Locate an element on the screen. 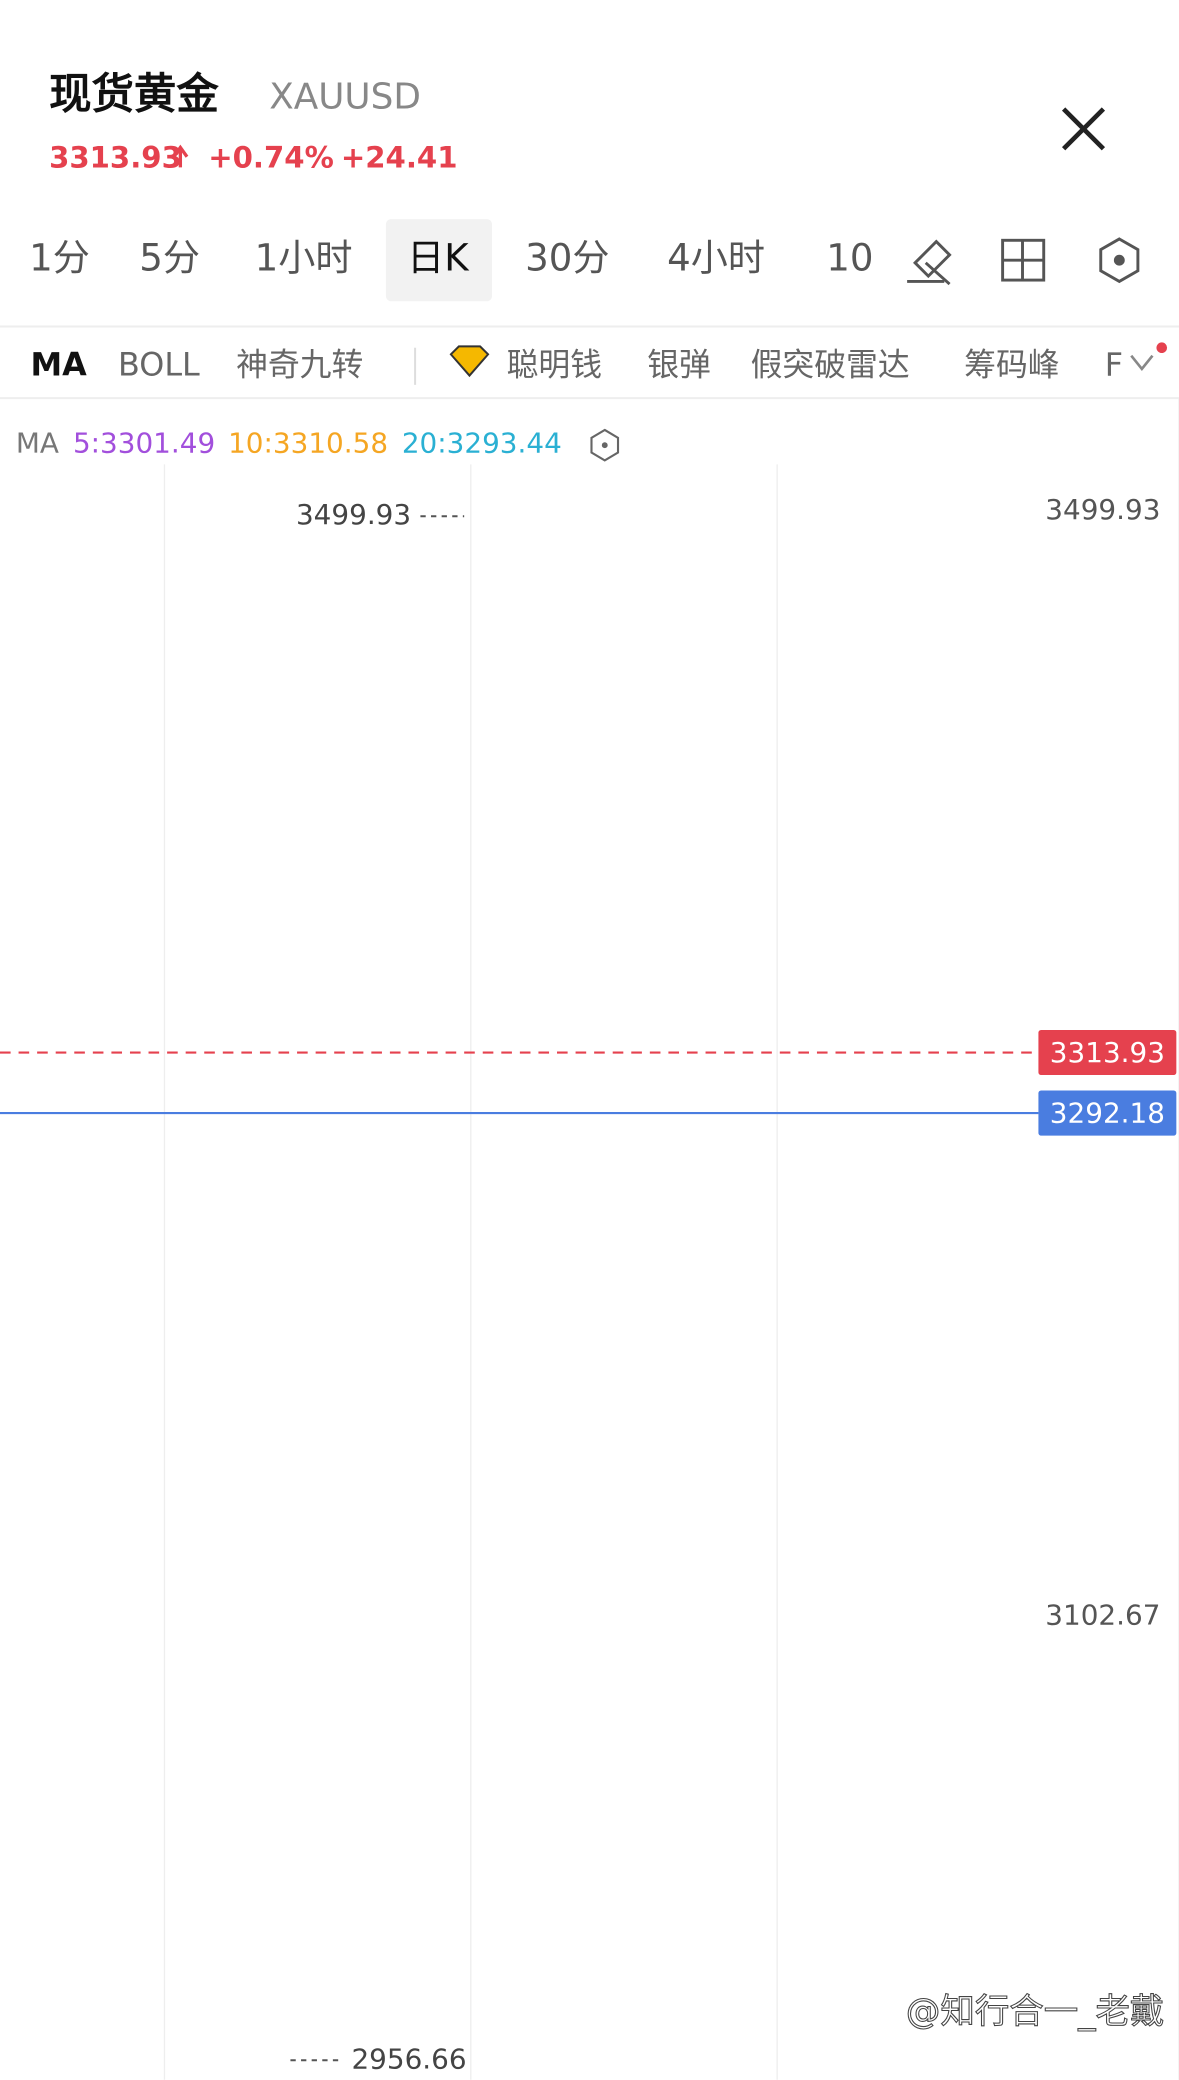  legend-entry: 10:3310.58 is located at coordinates (308, 443).